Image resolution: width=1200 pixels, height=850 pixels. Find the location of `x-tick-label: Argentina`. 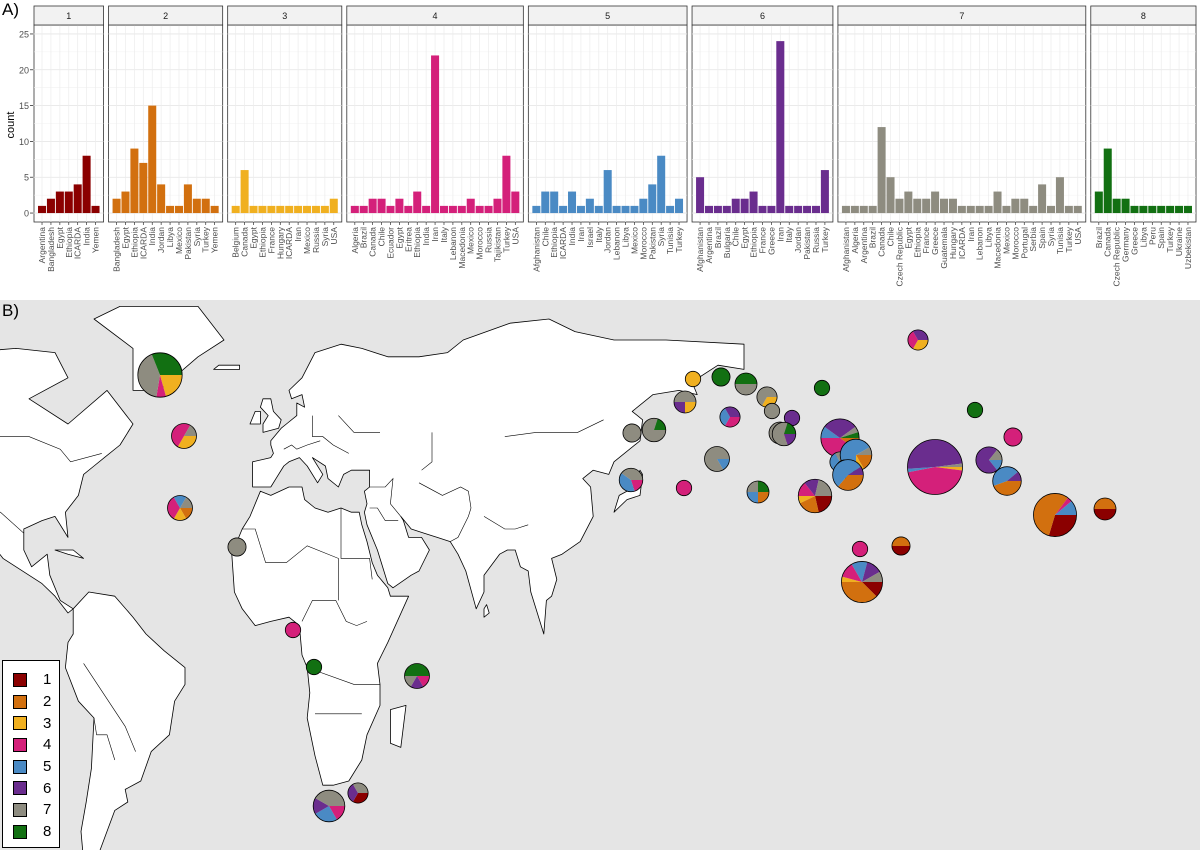

x-tick-label: Argentina is located at coordinates (42, 245).